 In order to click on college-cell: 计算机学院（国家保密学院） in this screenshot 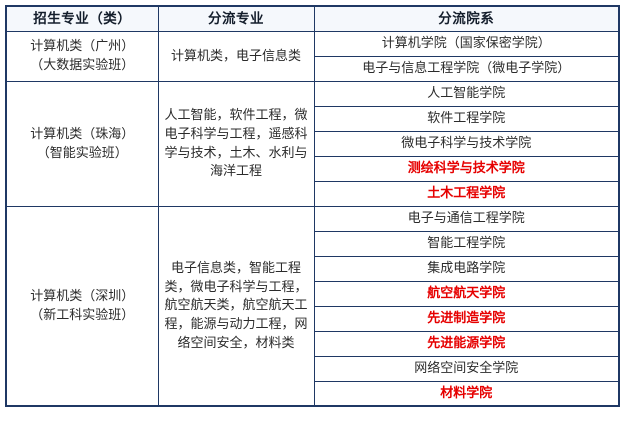, I will do `click(466, 43)`.